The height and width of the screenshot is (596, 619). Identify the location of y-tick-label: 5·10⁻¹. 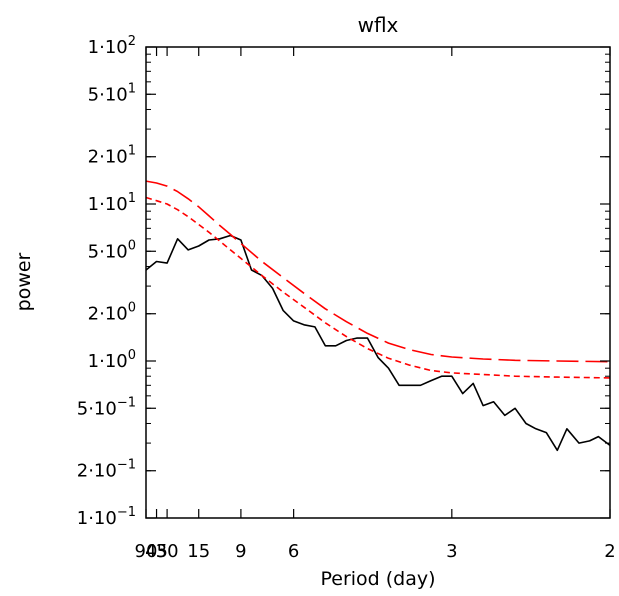
(106, 407).